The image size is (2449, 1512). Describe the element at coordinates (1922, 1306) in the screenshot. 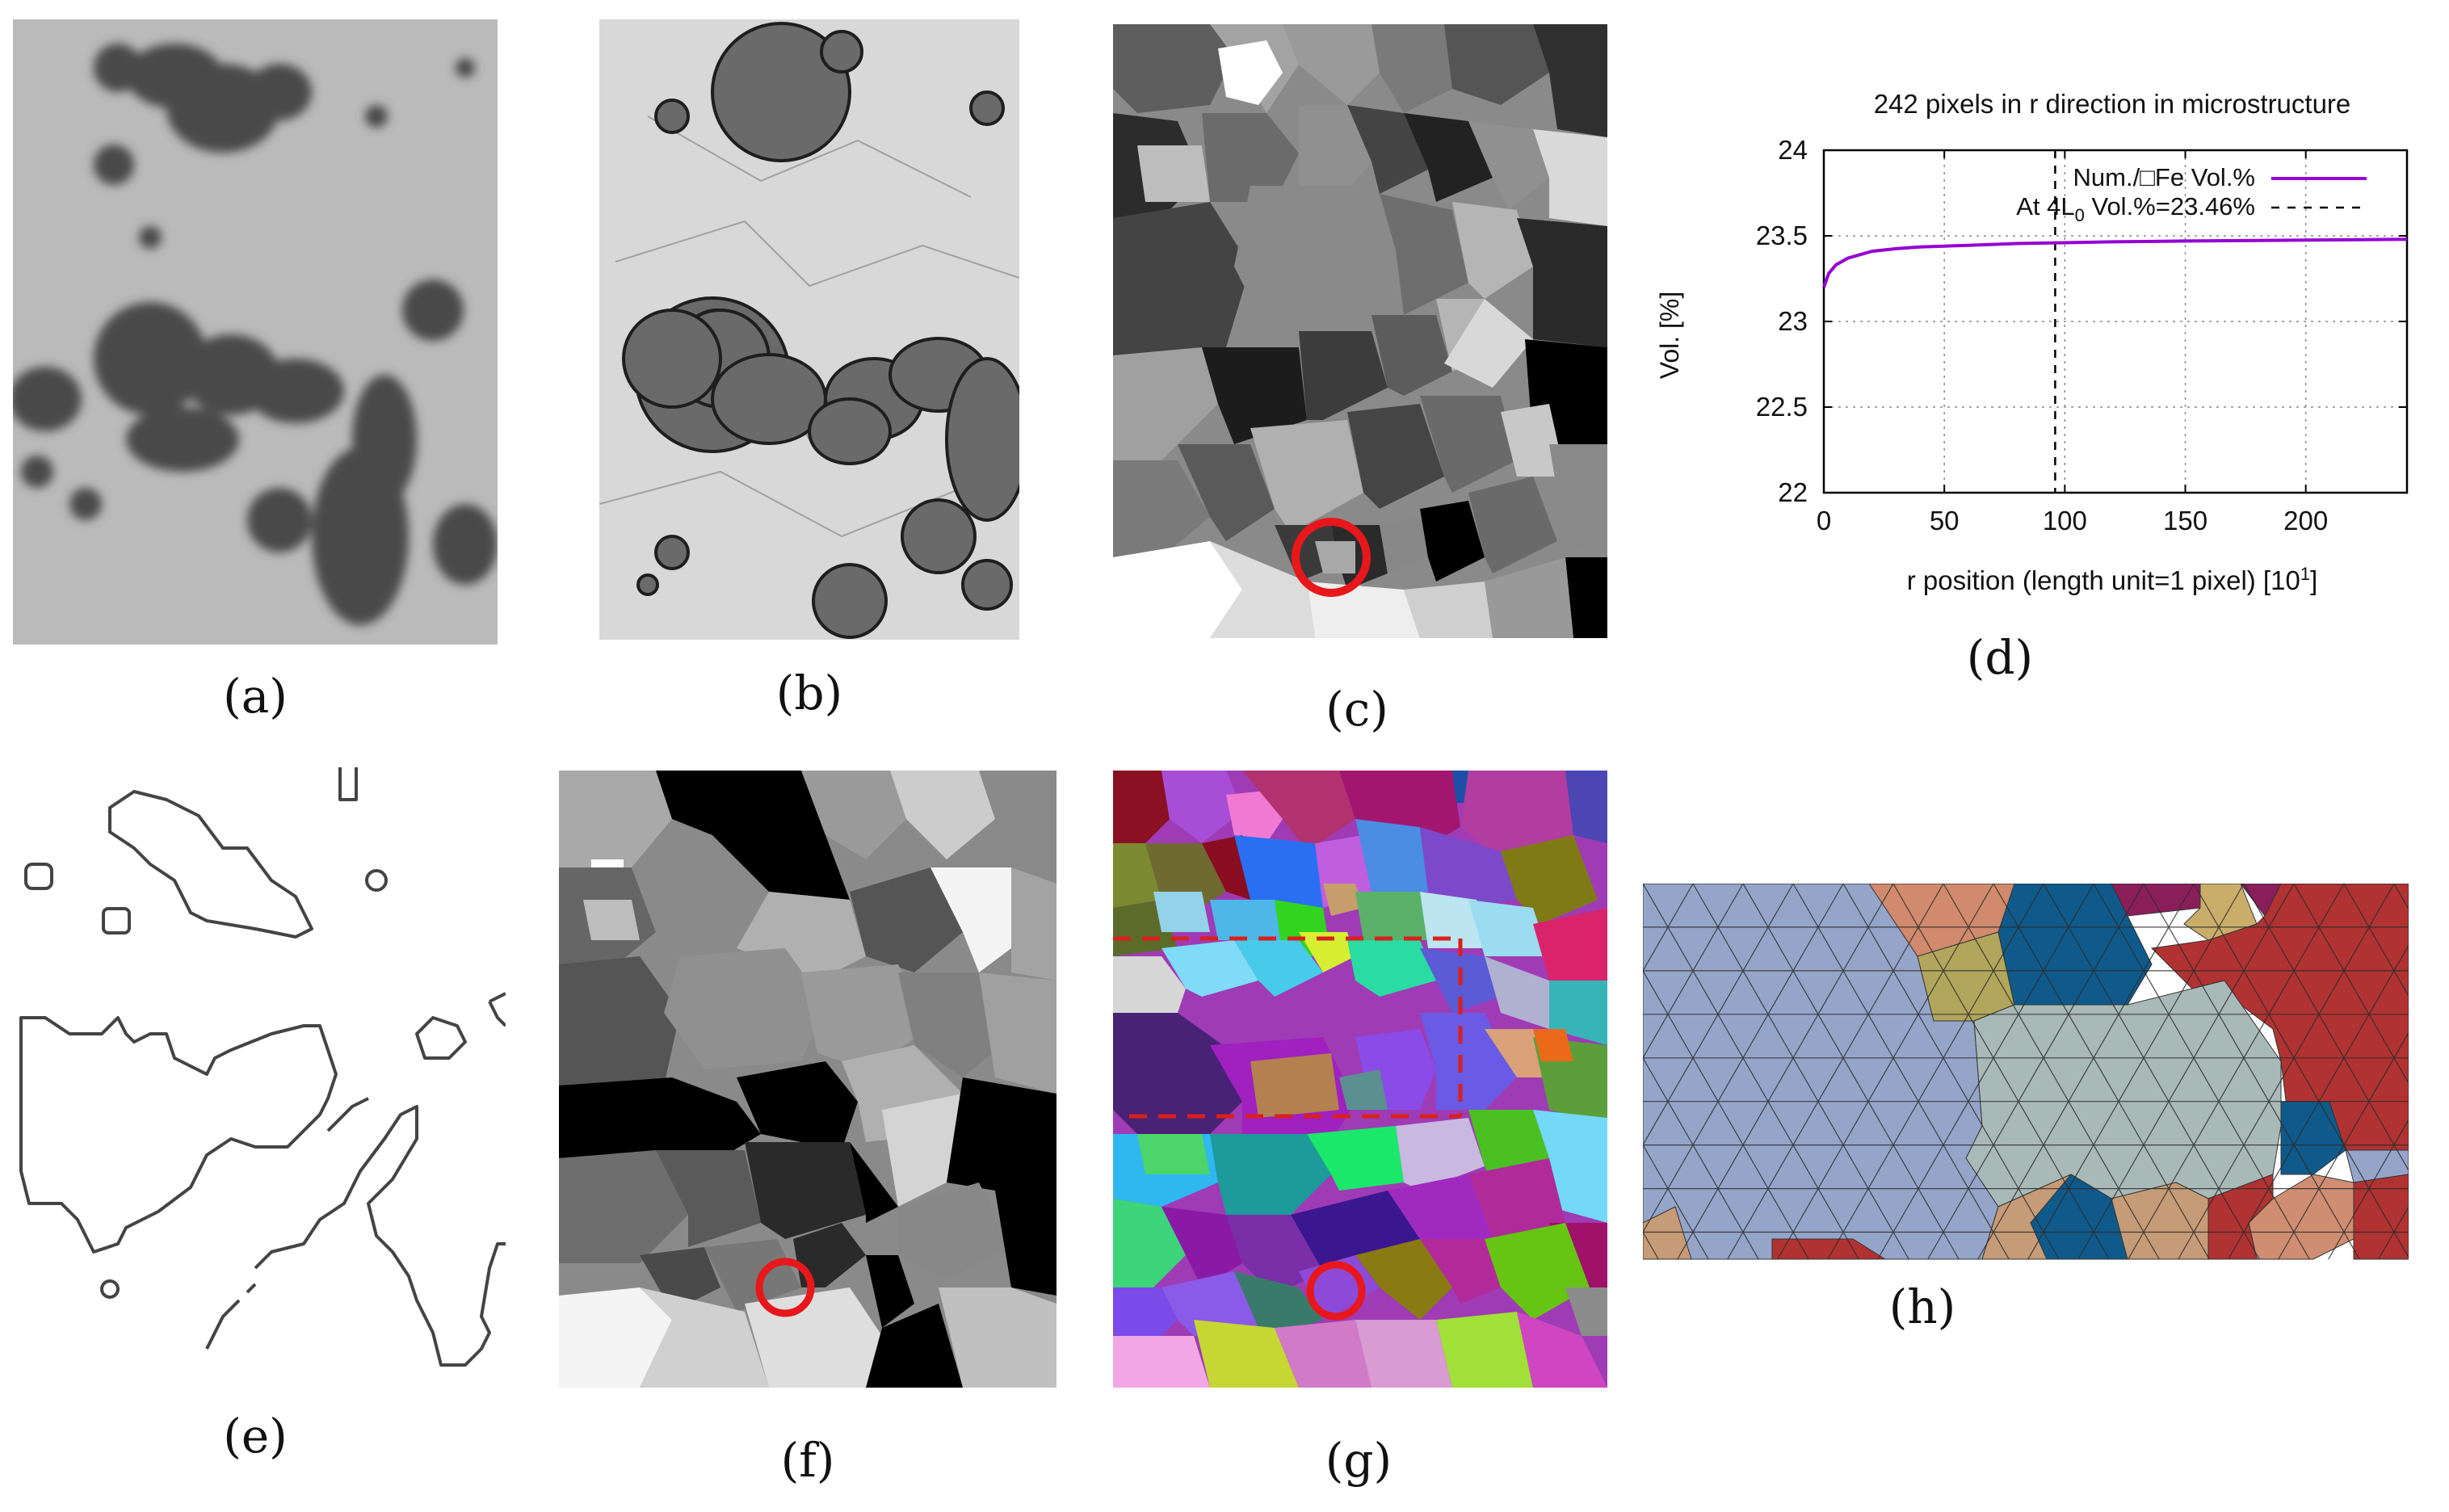

I see `caption-h: (h)` at that location.